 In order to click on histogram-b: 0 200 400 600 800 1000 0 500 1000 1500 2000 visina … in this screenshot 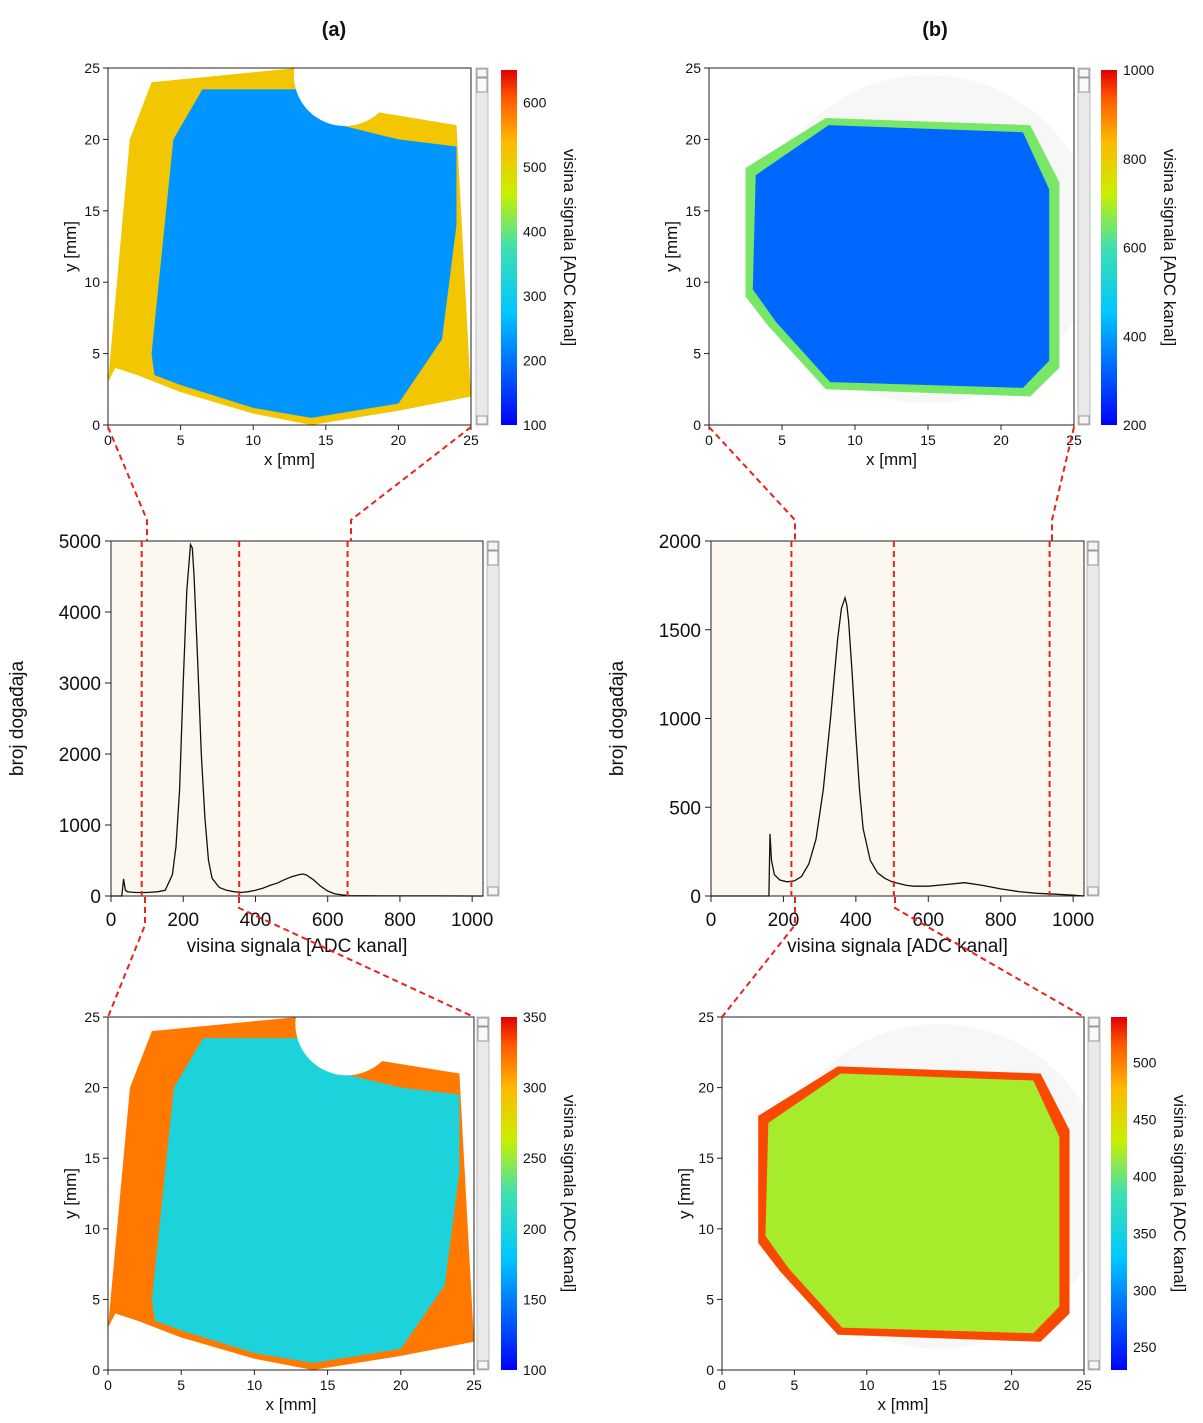, I will do `click(853, 744)`.